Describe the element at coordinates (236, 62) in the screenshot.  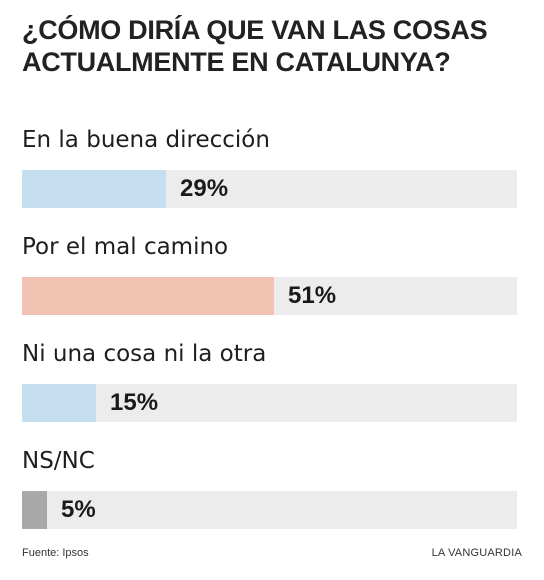
I see `chart-title-line-2: actualmente en Catalunya?` at that location.